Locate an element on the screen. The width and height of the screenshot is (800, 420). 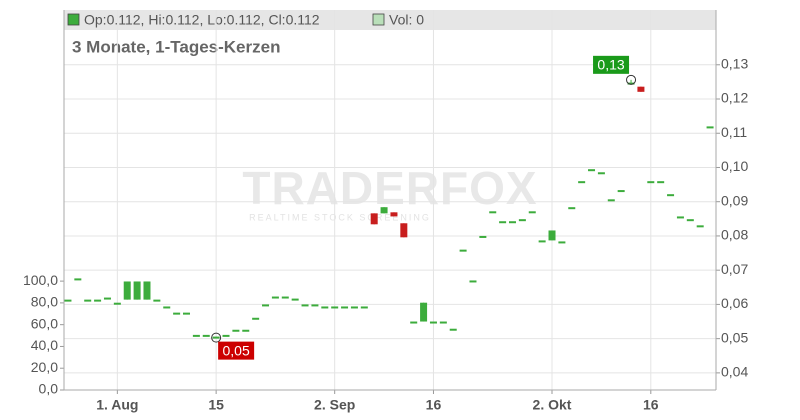
y-tick-label: 0,05 is located at coordinates (734, 337).